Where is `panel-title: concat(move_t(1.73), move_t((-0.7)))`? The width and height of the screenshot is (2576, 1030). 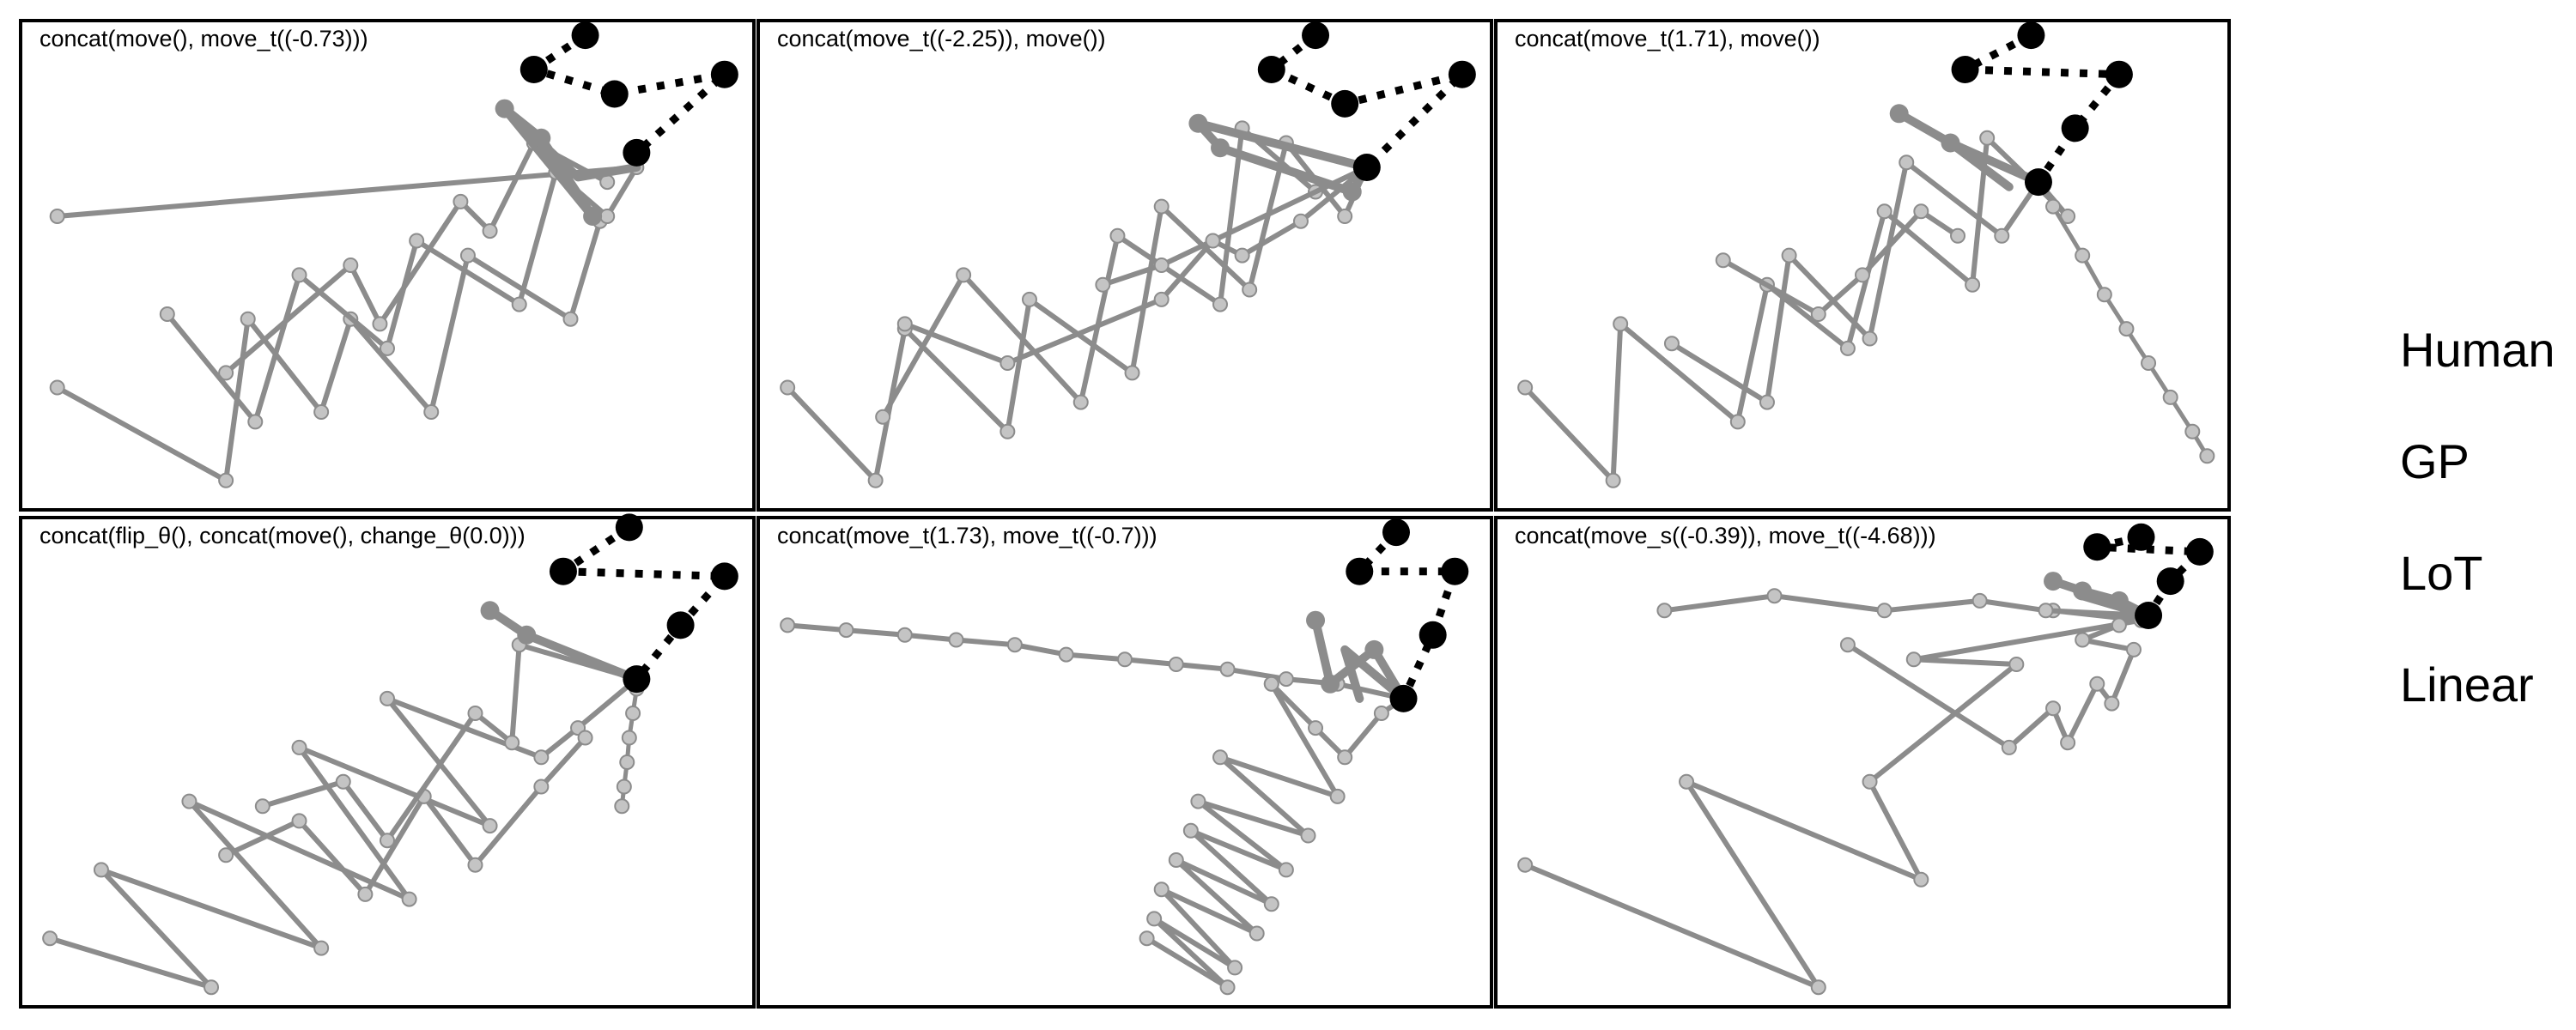 panel-title: concat(move_t(1.73), move_t((-0.7))) is located at coordinates (967, 535).